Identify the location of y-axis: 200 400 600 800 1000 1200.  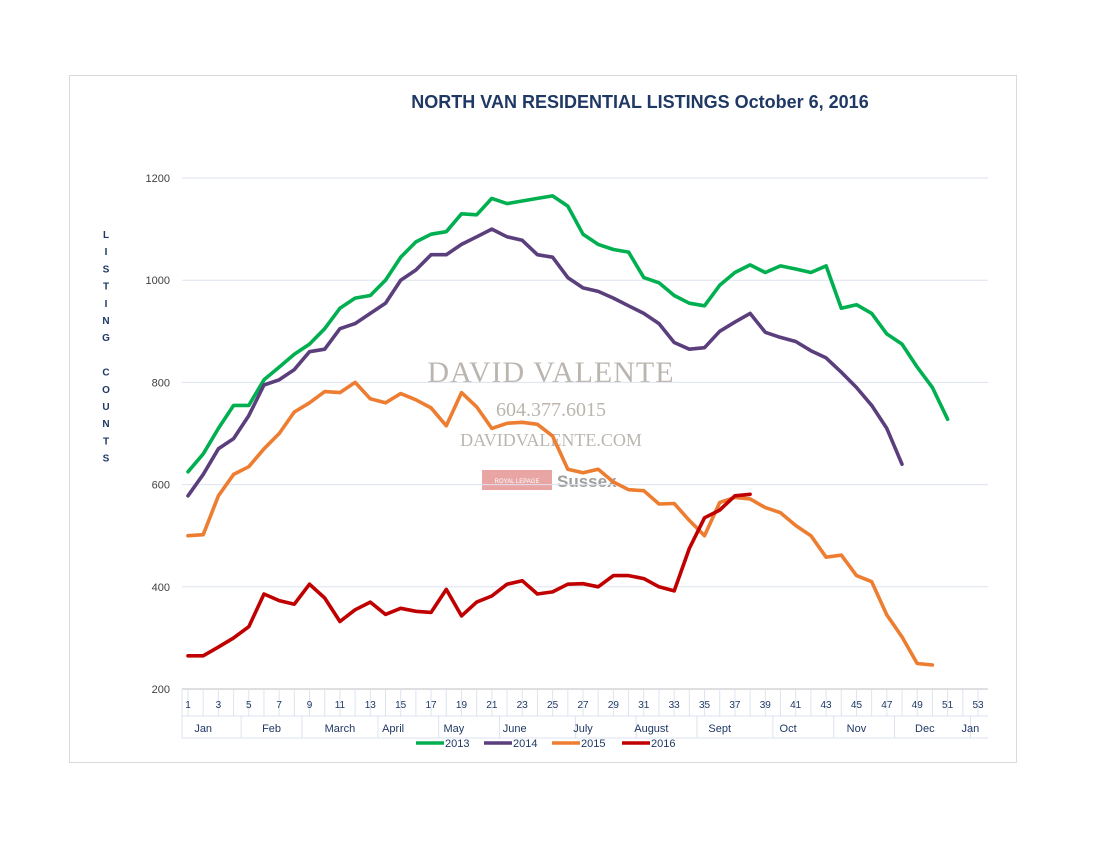
(158, 434).